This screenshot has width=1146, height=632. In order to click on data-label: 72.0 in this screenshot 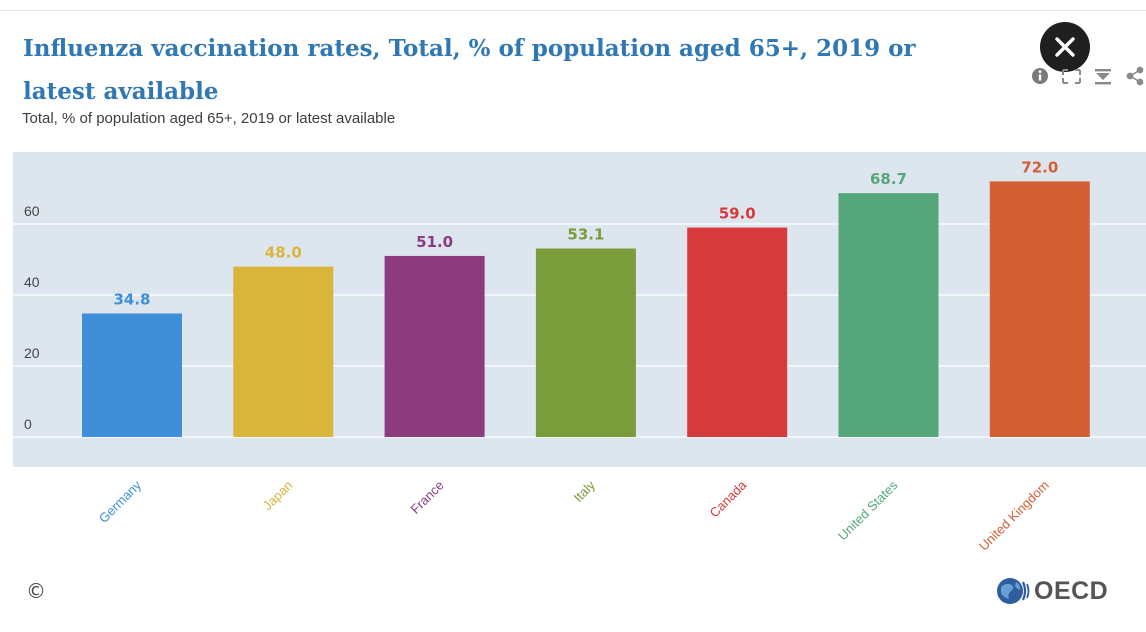, I will do `click(1039, 167)`.